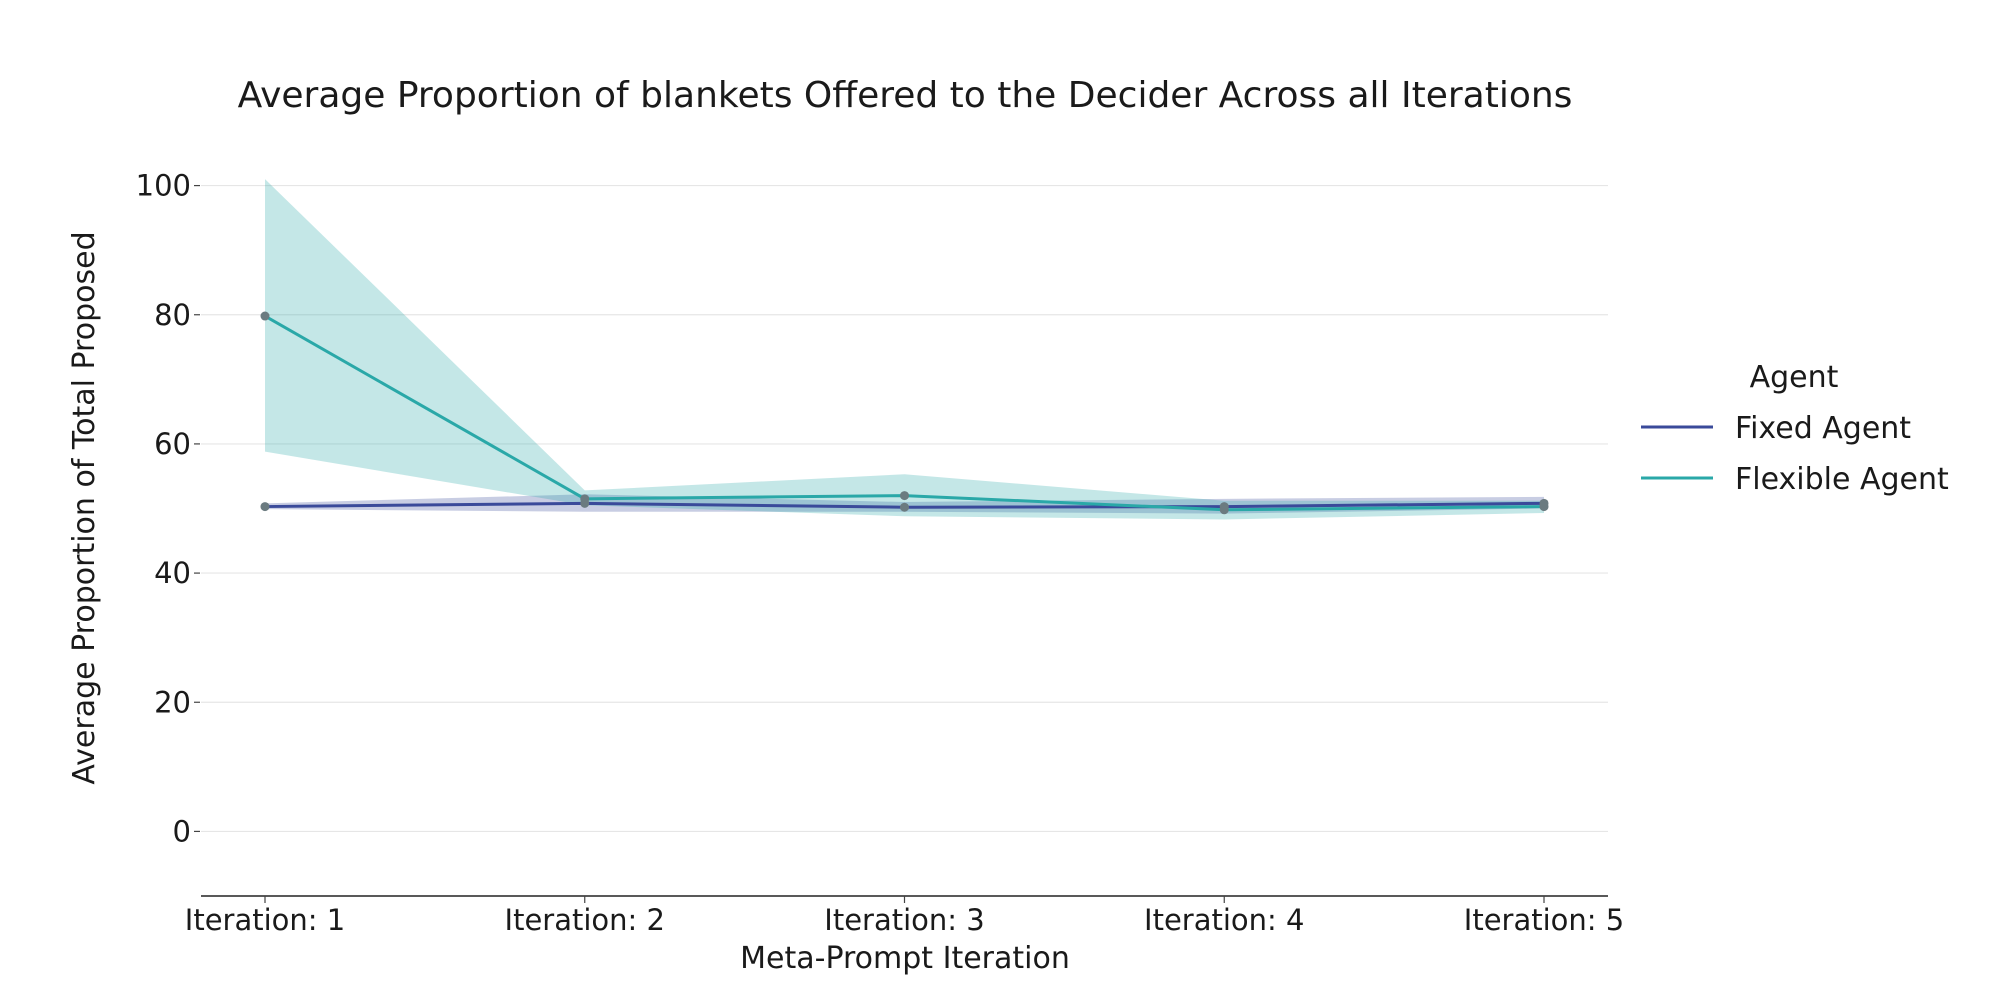  What do you see at coordinates (172, 573) in the screenshot?
I see `y-tick-label: 40` at bounding box center [172, 573].